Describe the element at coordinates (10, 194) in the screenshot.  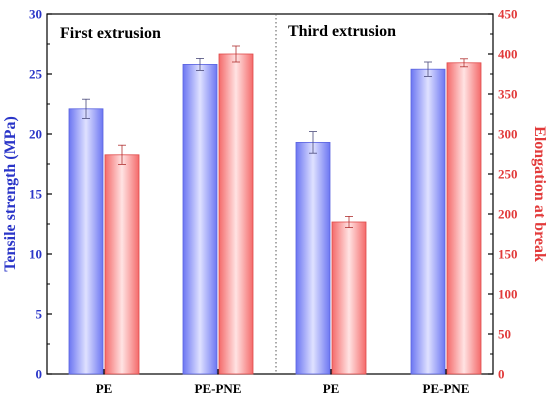
I see `y-axis-label-left: Tensile strength (MPa)` at that location.